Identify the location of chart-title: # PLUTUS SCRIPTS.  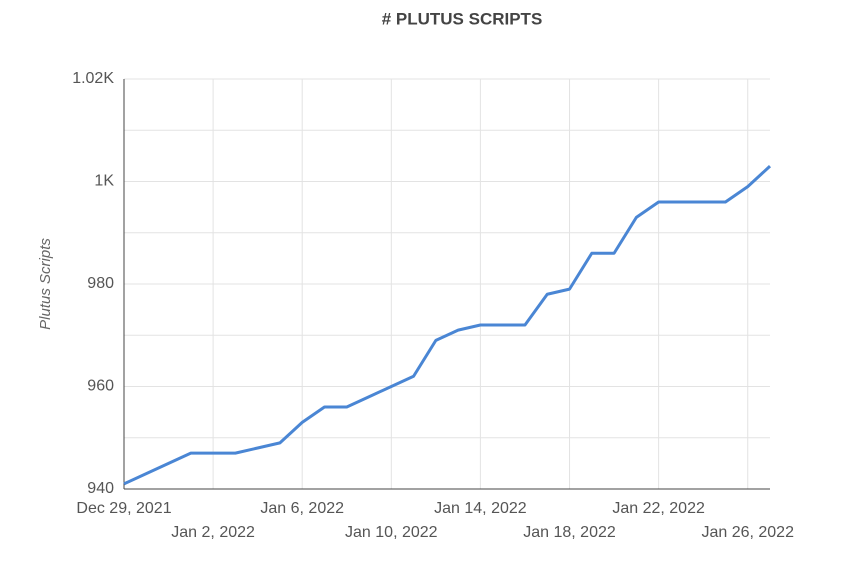
(462, 18).